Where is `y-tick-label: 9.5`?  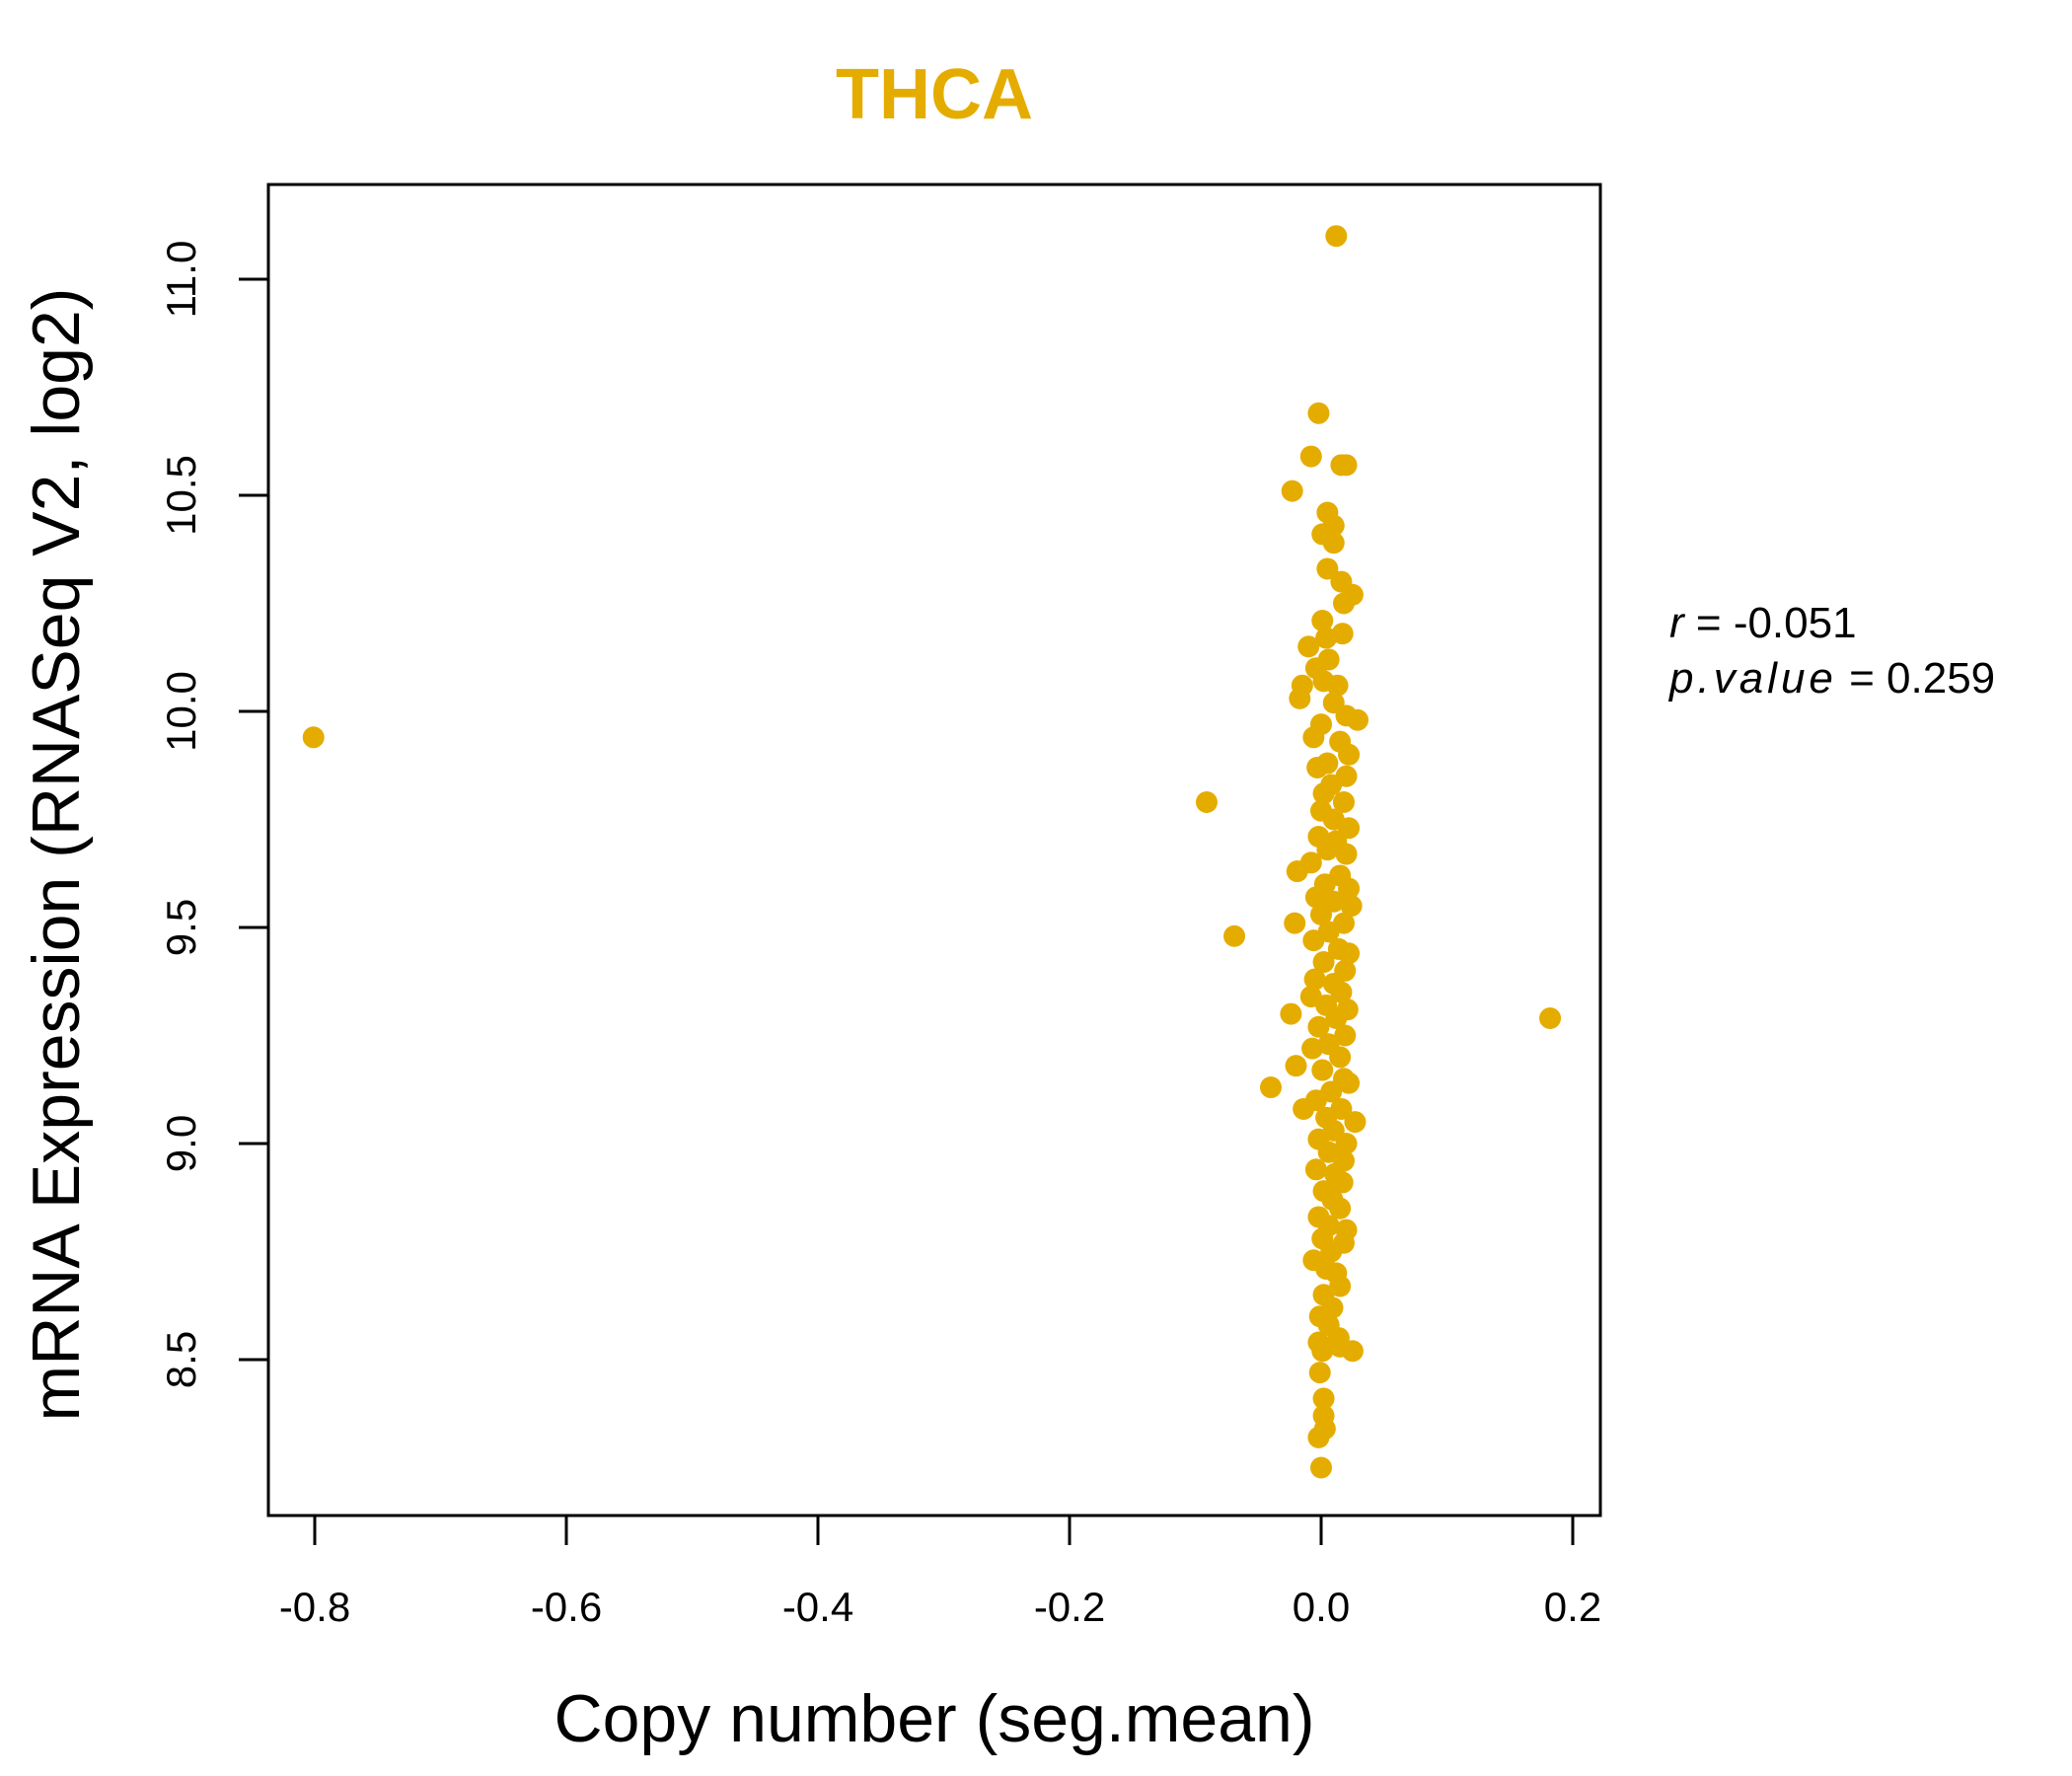 y-tick-label: 9.5 is located at coordinates (181, 928).